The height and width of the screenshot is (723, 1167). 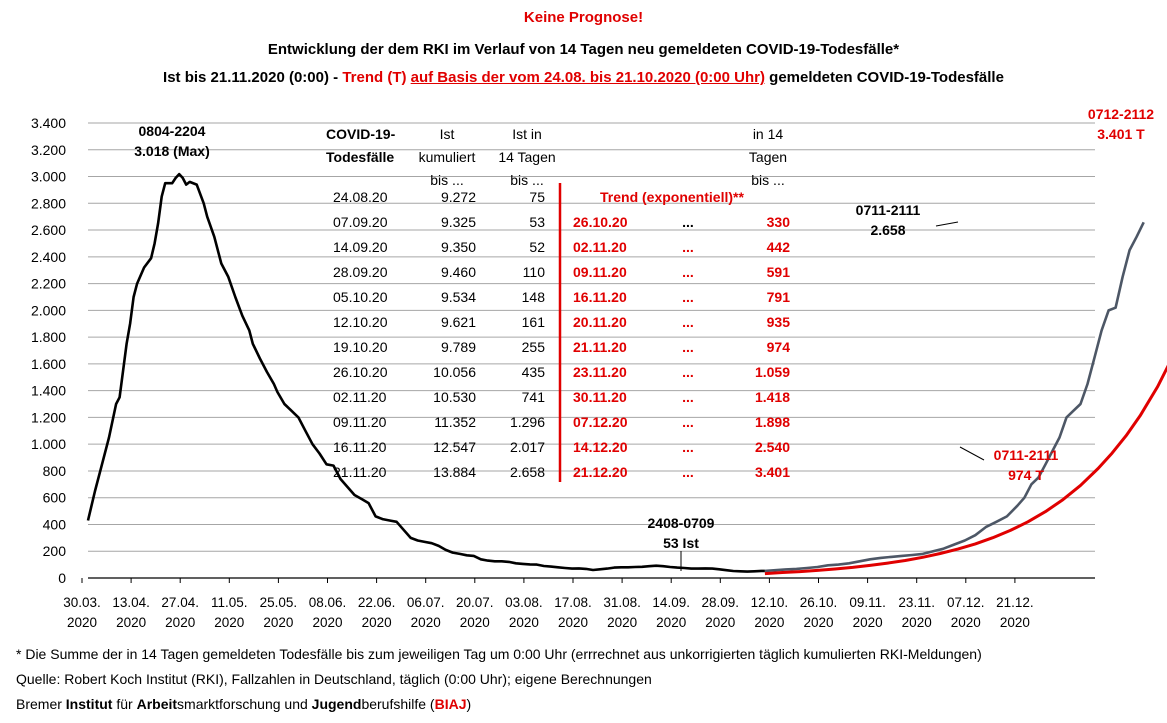 What do you see at coordinates (454, 397) in the screenshot?
I see `table-cumulative: 10.530` at bounding box center [454, 397].